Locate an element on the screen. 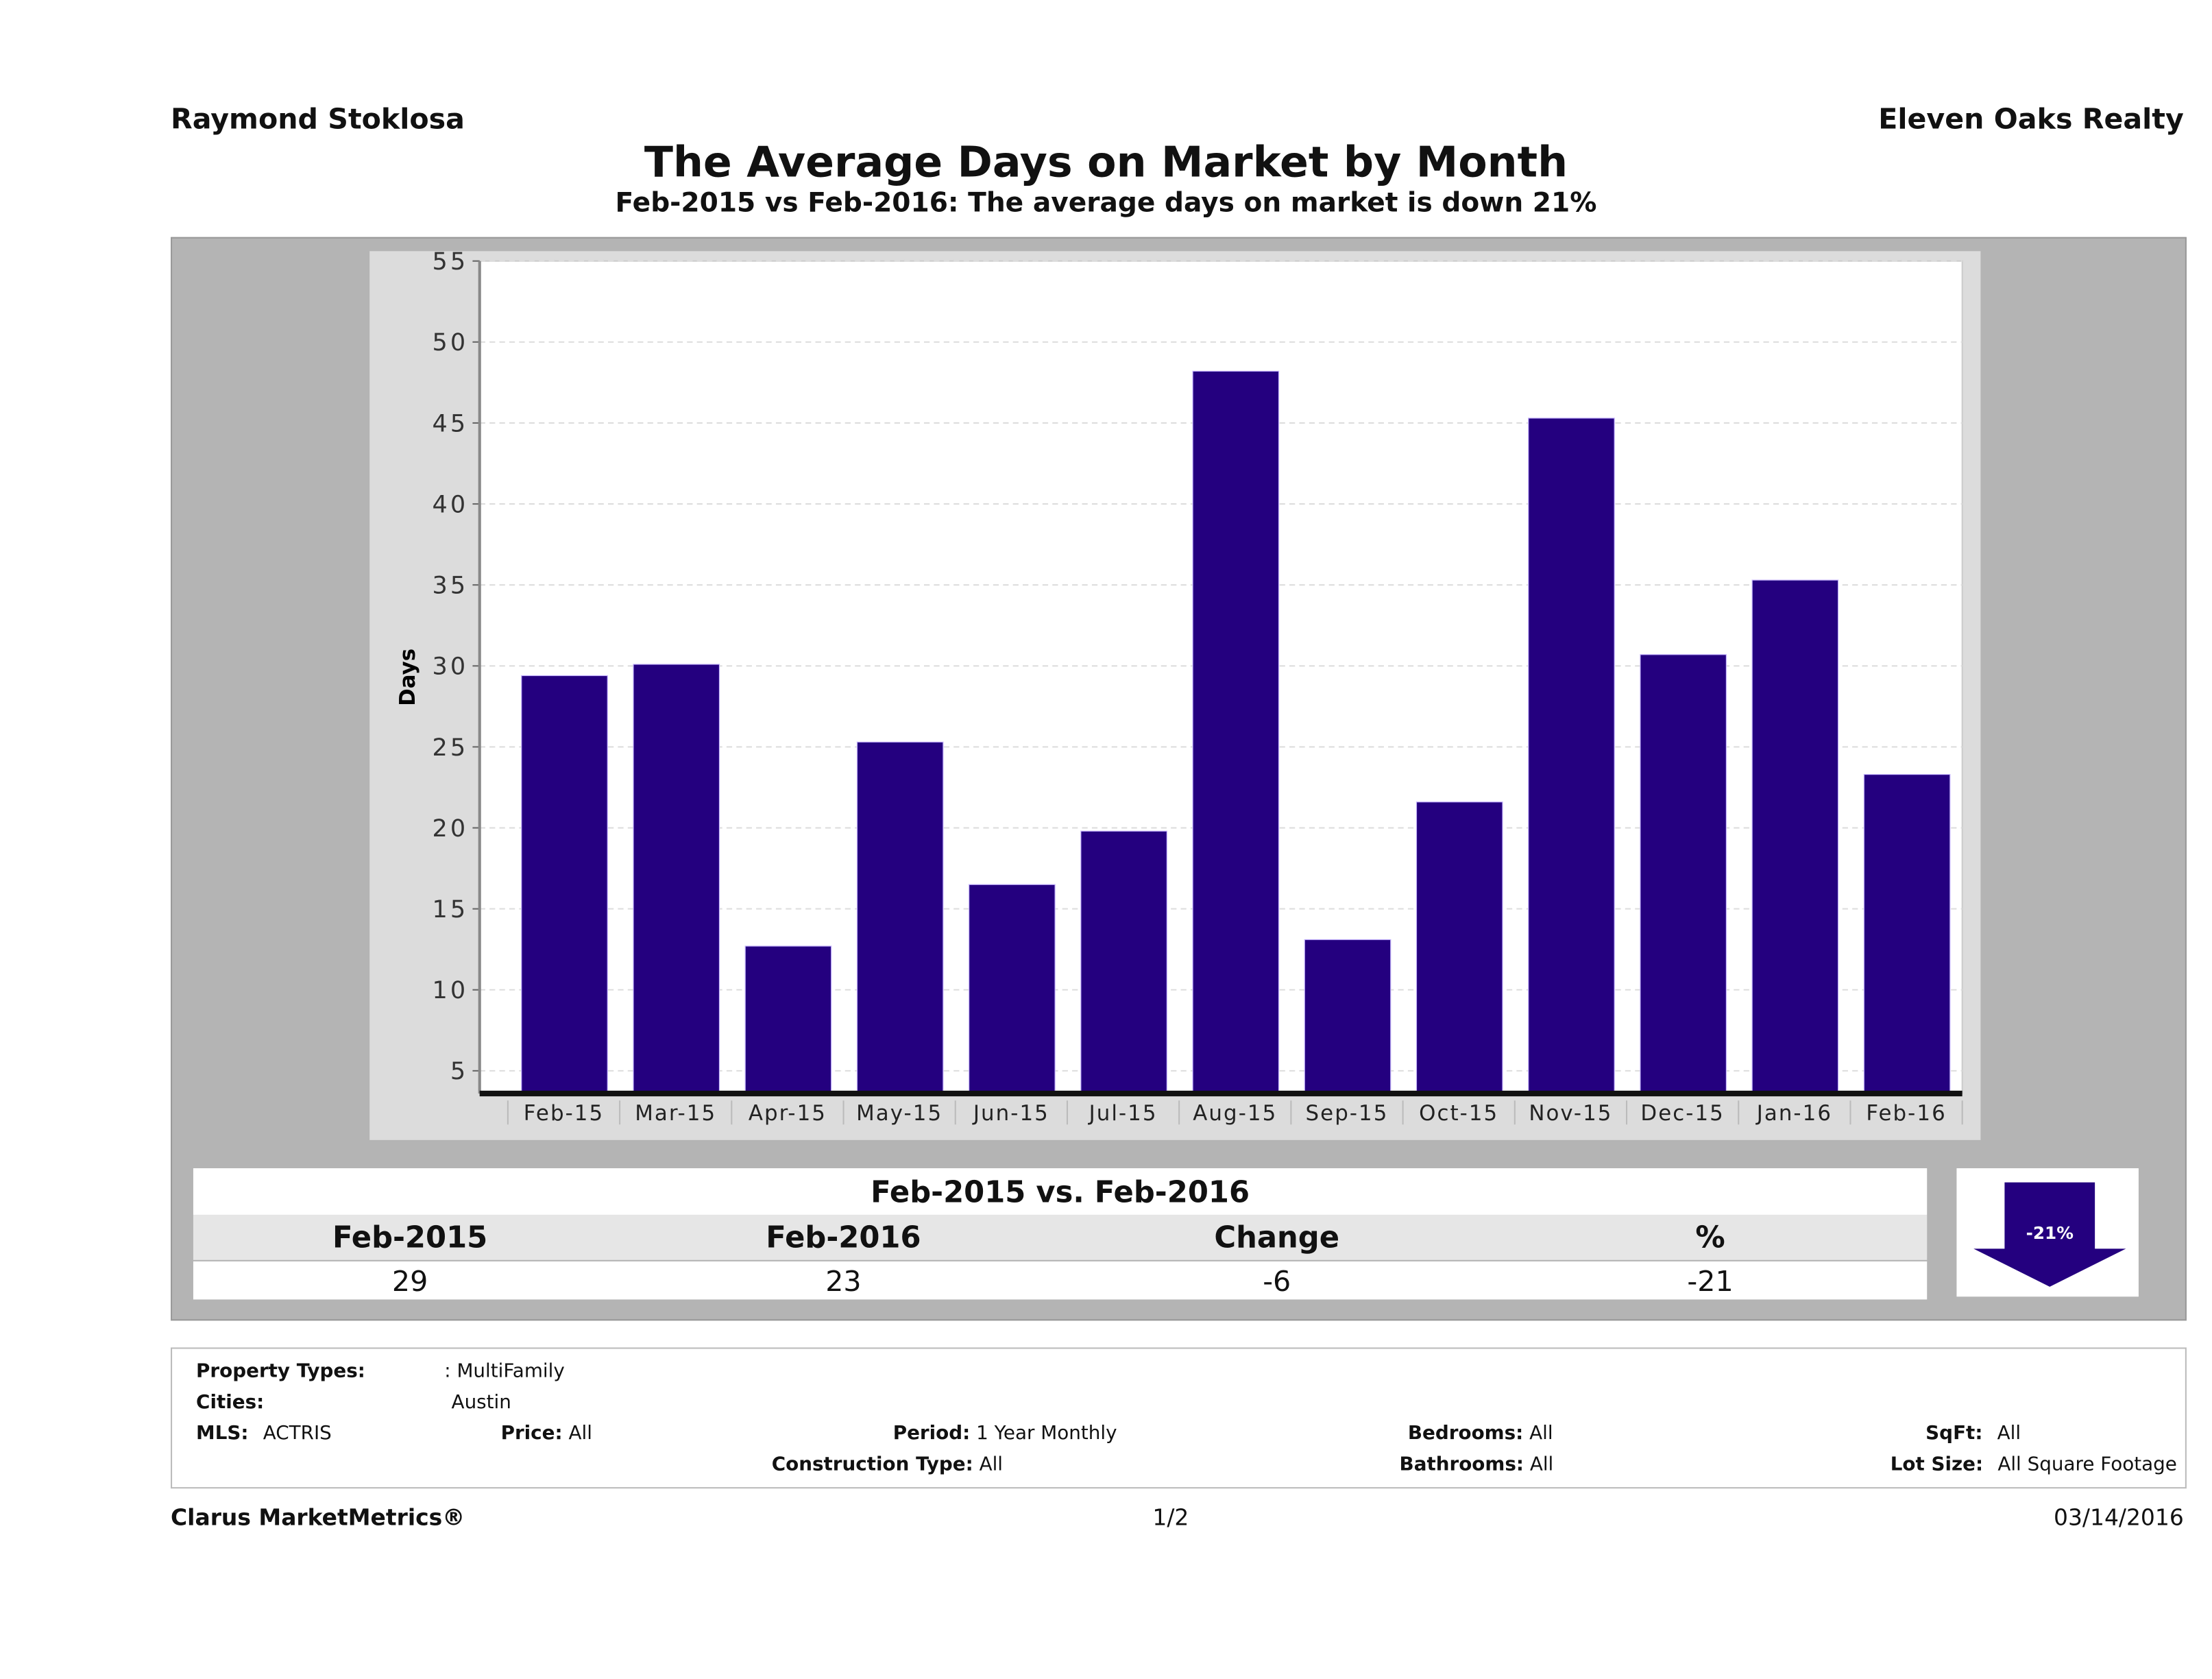 This screenshot has width=2212, height=1679. bedrooms-value: All is located at coordinates (1541, 1433).